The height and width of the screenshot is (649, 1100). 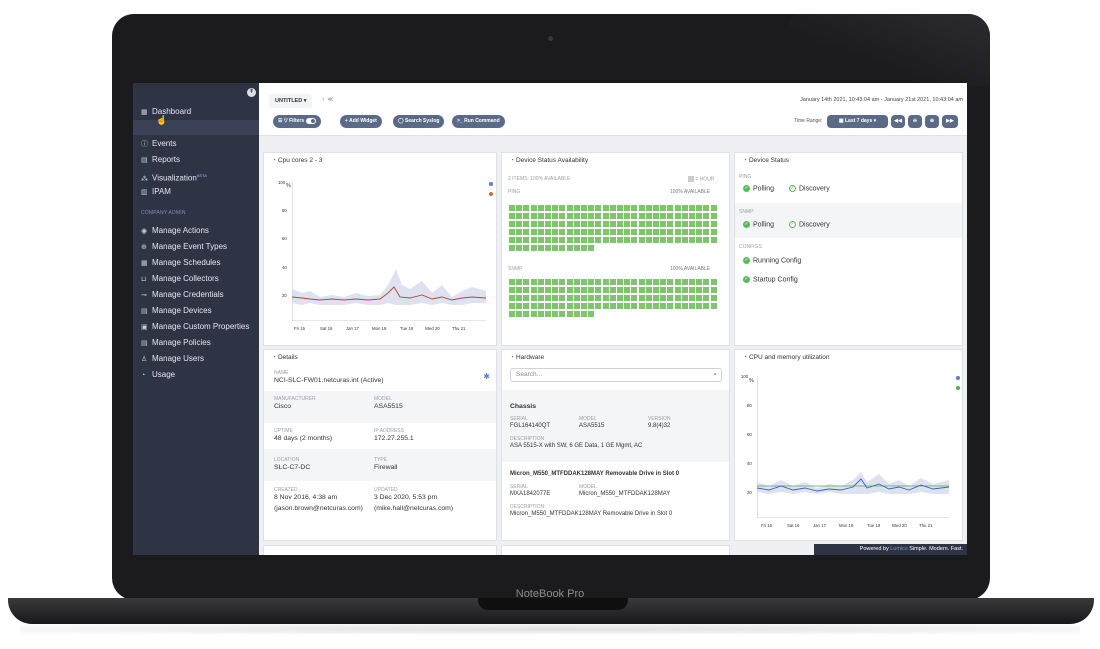 What do you see at coordinates (899, 549) in the screenshot?
I see `powered-by-brand: Lumics` at bounding box center [899, 549].